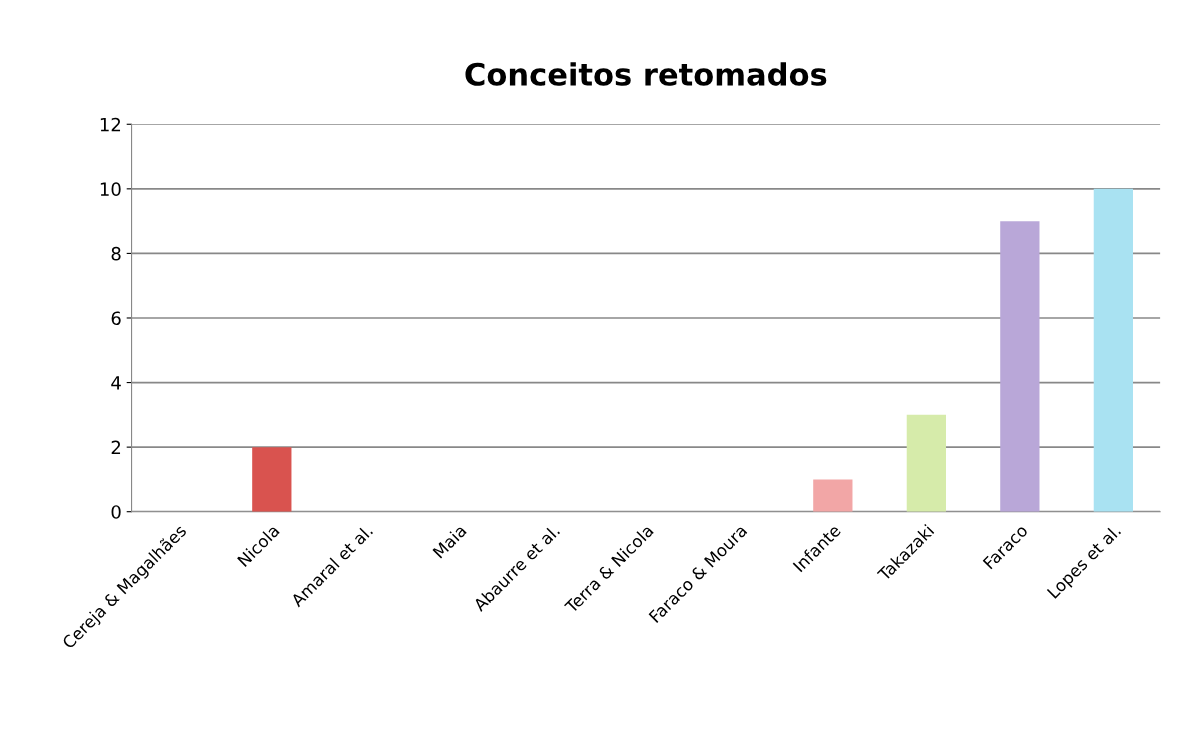  What do you see at coordinates (110, 124) in the screenshot?
I see `y-tick-label: 12` at bounding box center [110, 124].